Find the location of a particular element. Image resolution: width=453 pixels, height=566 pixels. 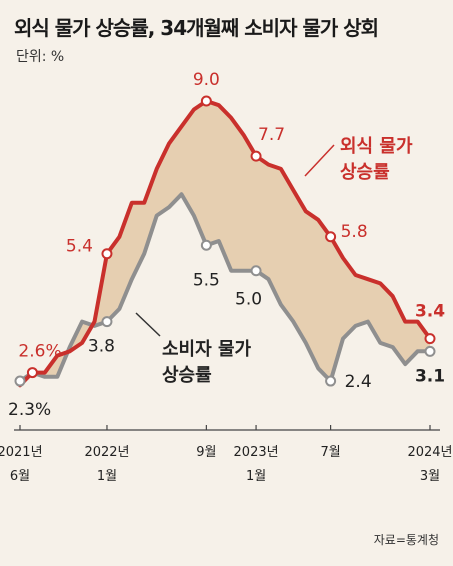

x-tick-label: 9월 is located at coordinates (206, 452).